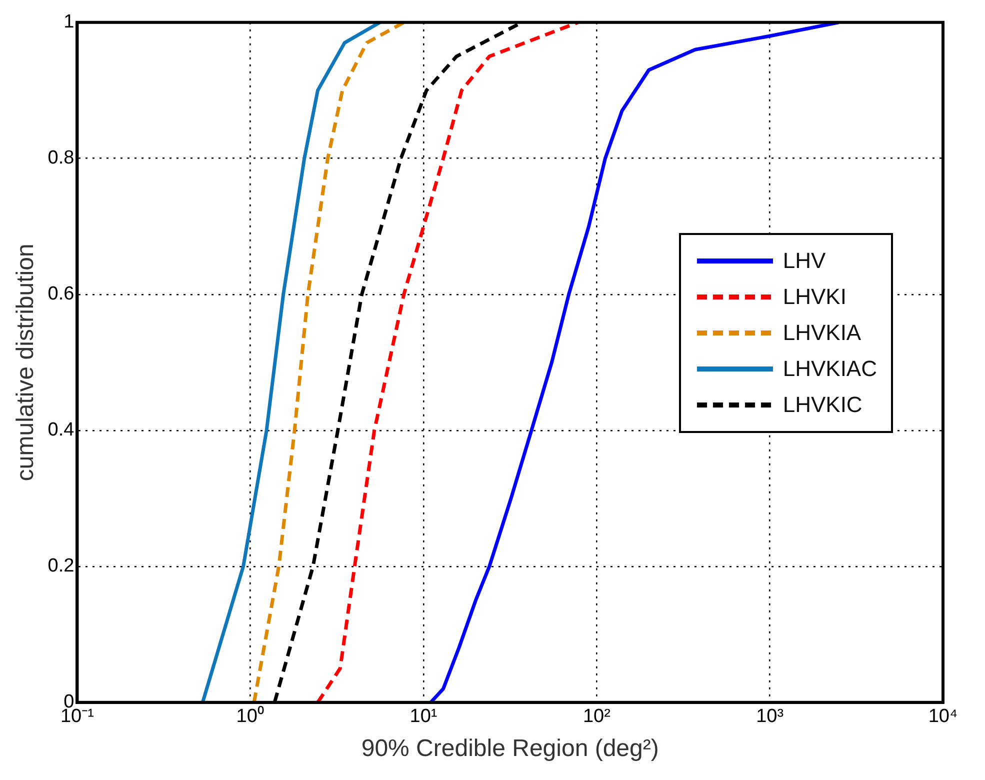  What do you see at coordinates (822, 333) in the screenshot?
I see `legend-label: LHVKIA` at bounding box center [822, 333].